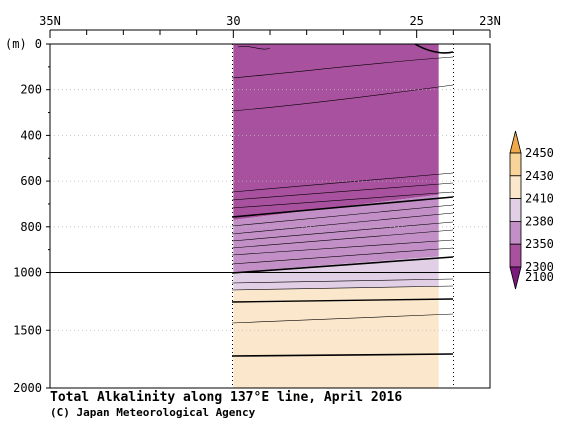  Describe the element at coordinates (539, 153) in the screenshot. I see `colorbar-label: 2450` at that location.